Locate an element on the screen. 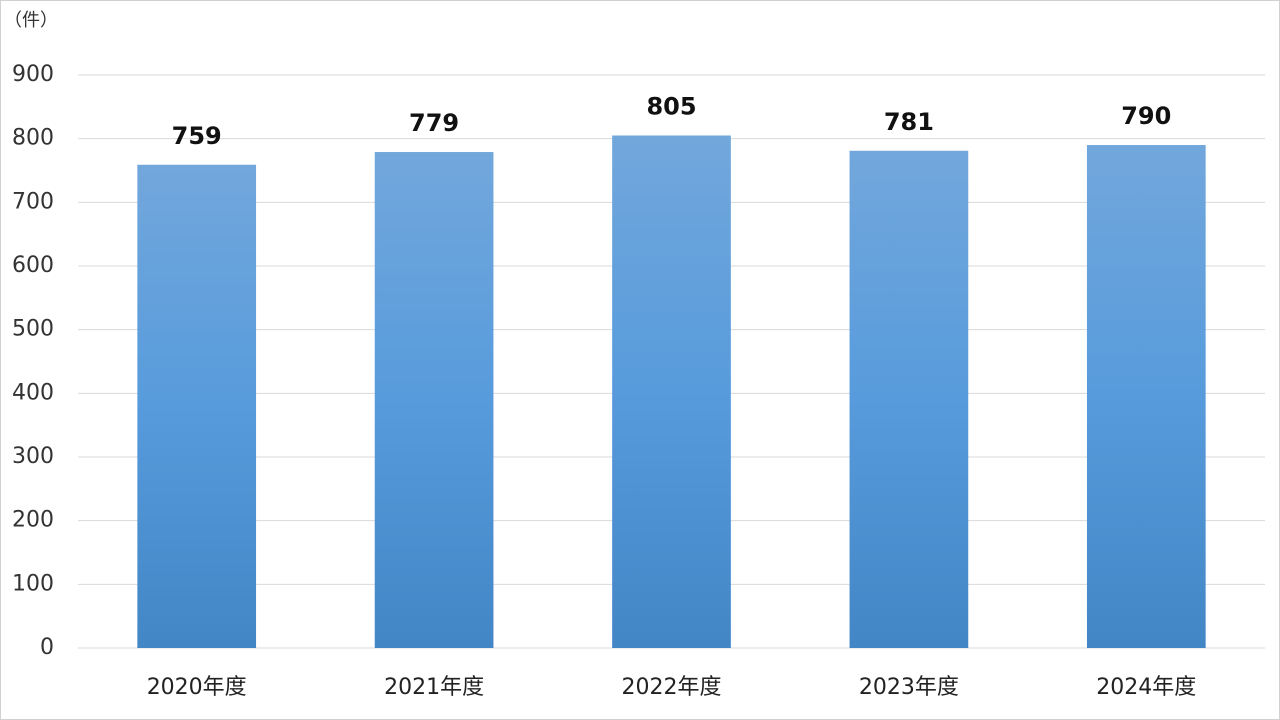  data-label: 759 is located at coordinates (197, 136).